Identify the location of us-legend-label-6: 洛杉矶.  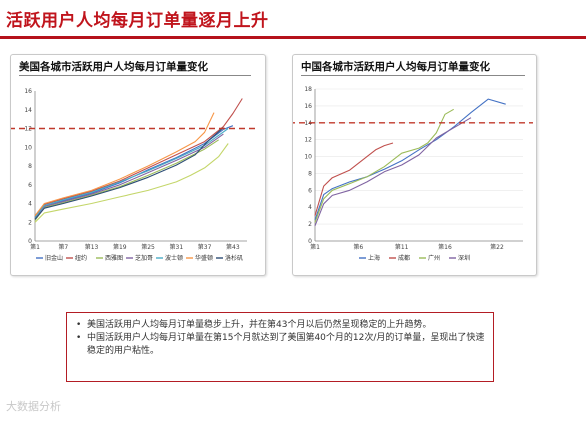
(234, 258).